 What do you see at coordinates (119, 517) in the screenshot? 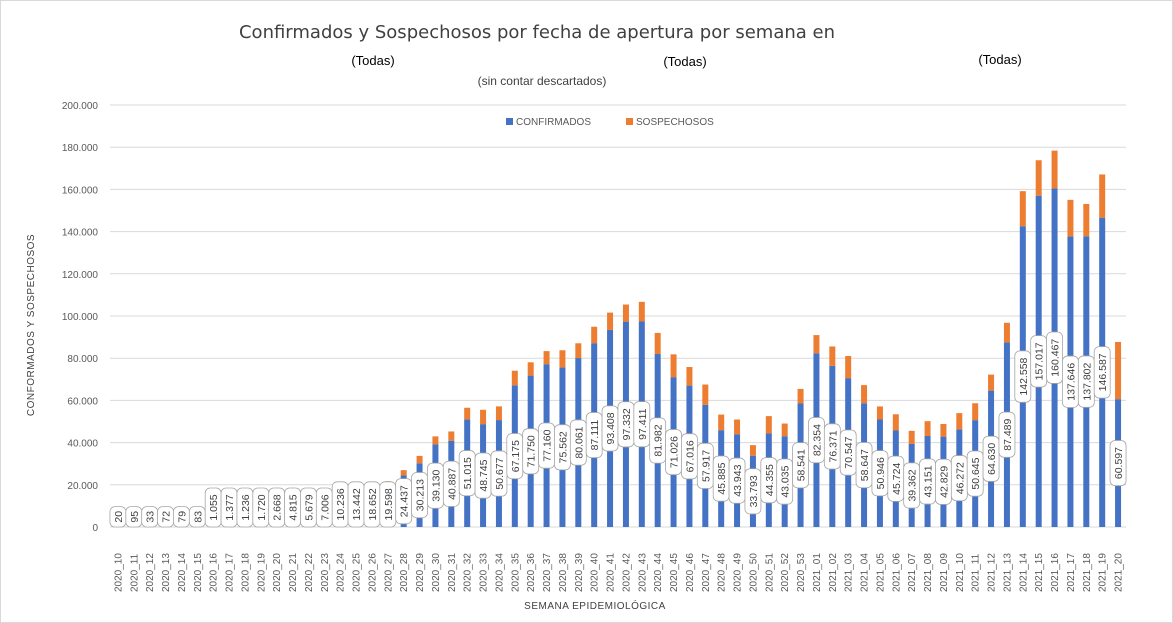
I see `data-label-text: 20` at bounding box center [119, 517].